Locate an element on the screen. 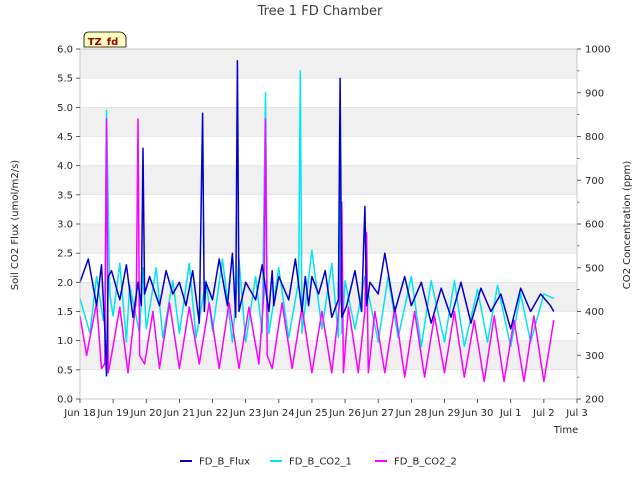 This screenshot has height=480, width=640. y2-tick-label: 500 is located at coordinates (594, 268).